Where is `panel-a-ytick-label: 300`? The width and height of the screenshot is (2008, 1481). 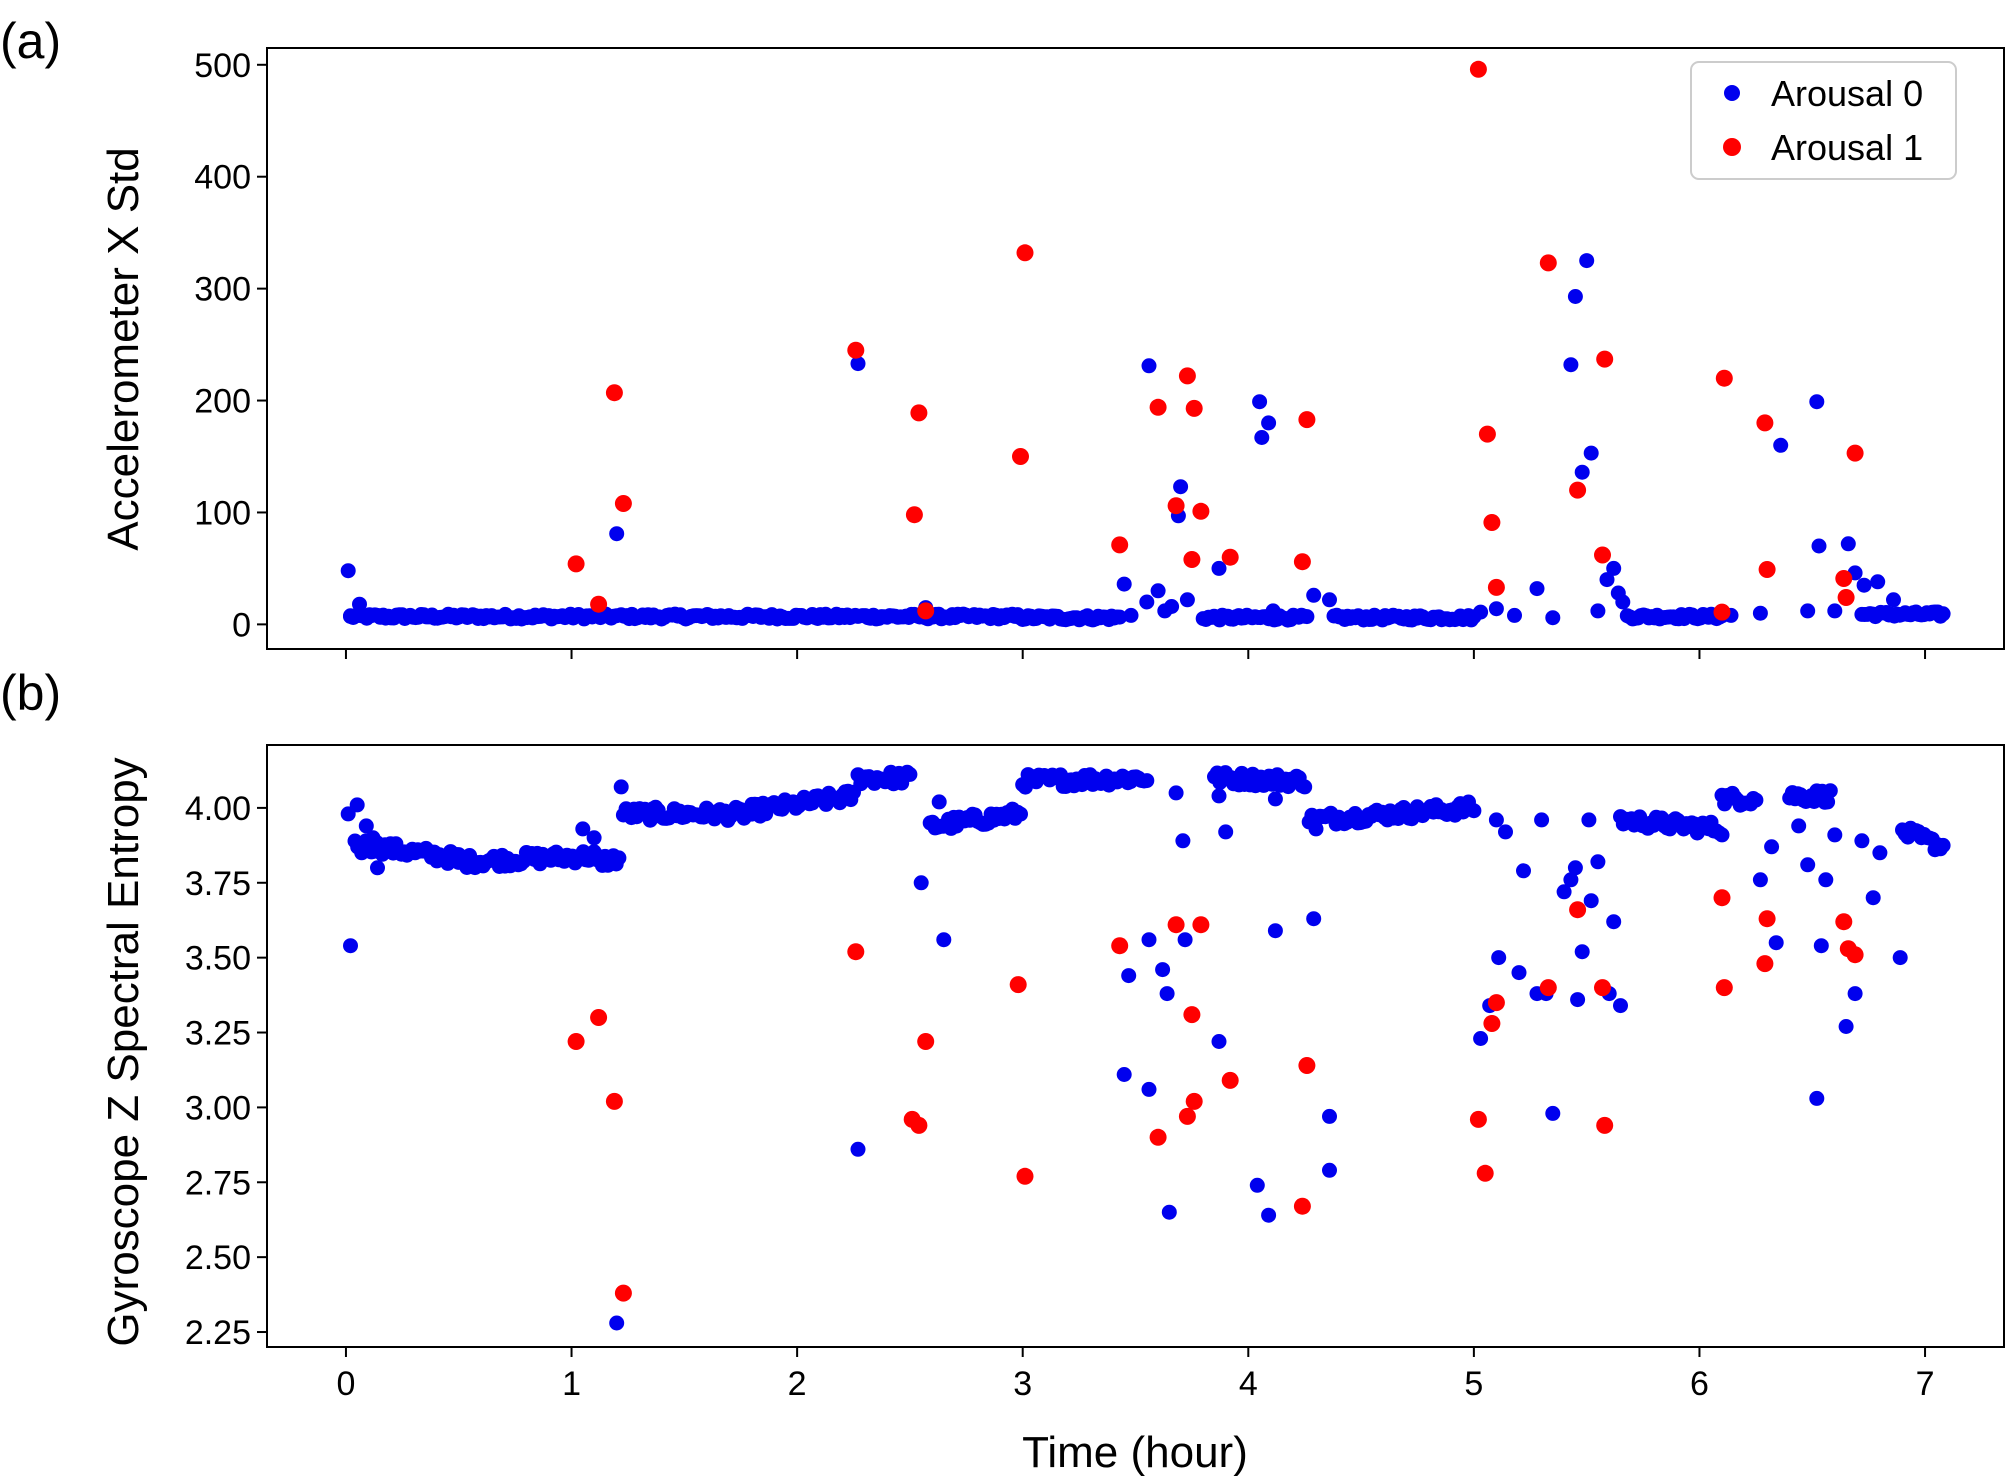 panel-a-ytick-label: 300 is located at coordinates (222, 290).